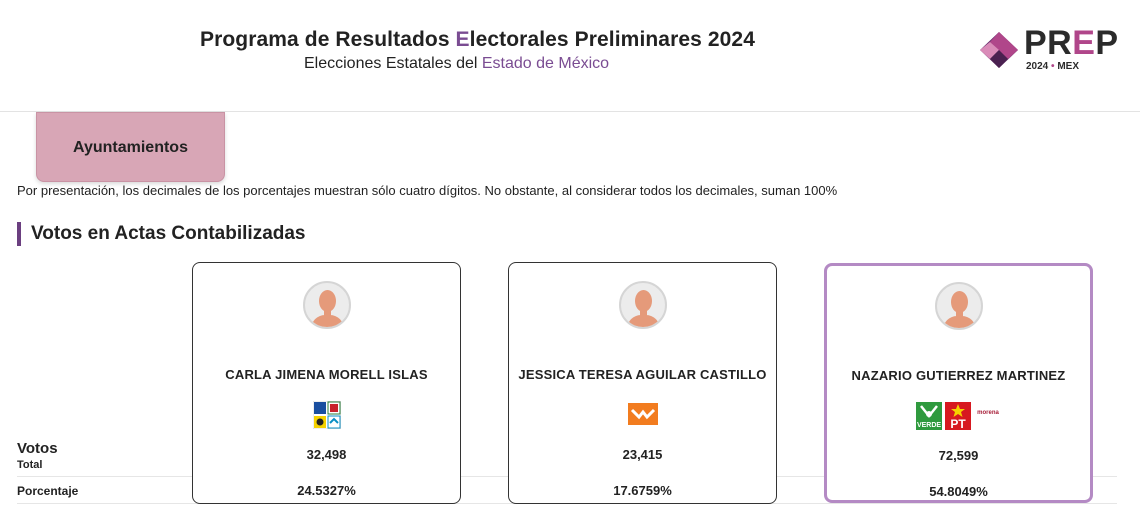 The image size is (1140, 526). I want to click on morena-logo-icon: morena, so click(987, 416).